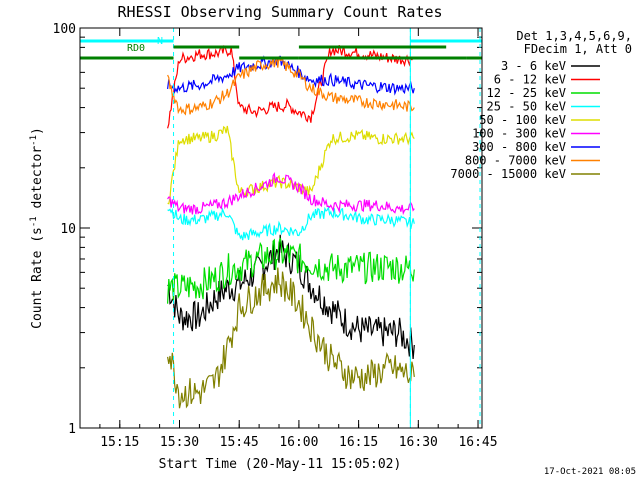 This screenshot has width=640, height=484. What do you see at coordinates (519, 147) in the screenshot?
I see `legend-label: 300 - 800 keV` at bounding box center [519, 147].